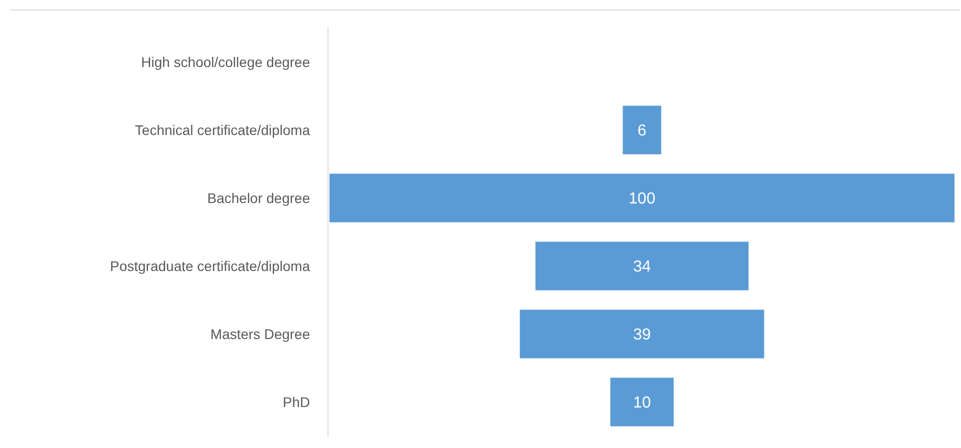 This screenshot has height=448, width=961. I want to click on category-label: Bachelor degree, so click(258, 198).